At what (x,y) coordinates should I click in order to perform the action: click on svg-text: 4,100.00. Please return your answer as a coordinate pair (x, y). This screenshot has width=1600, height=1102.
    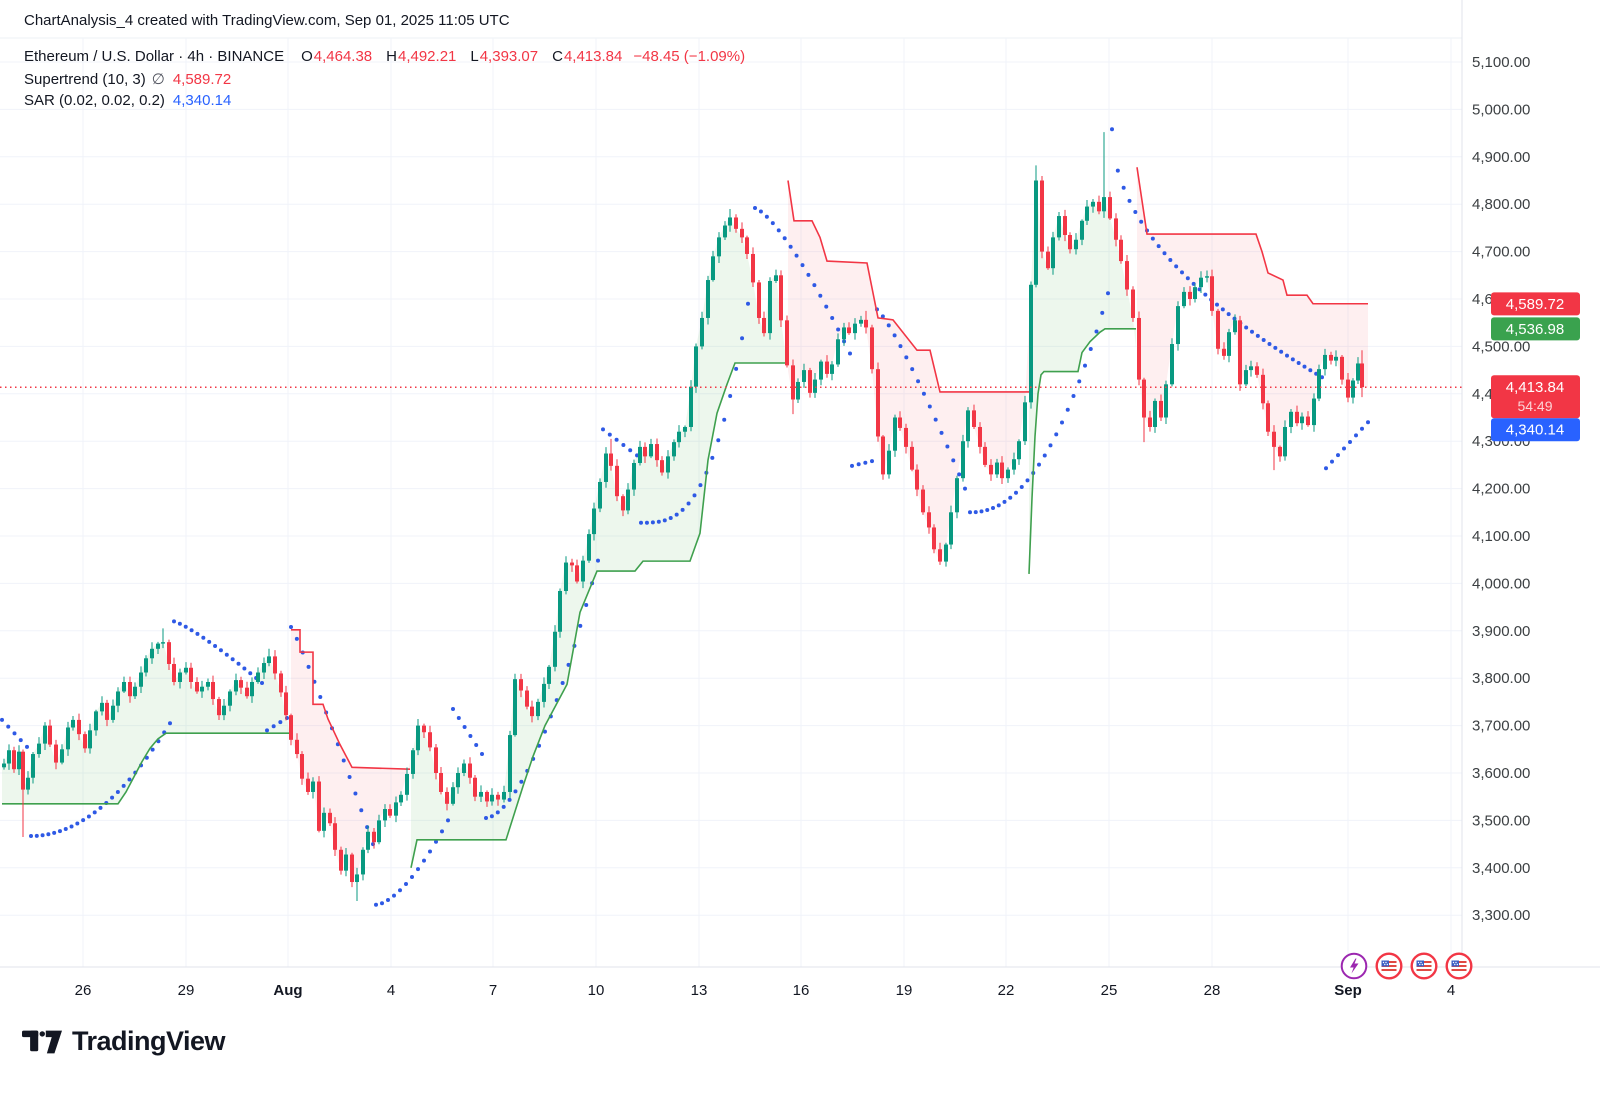
    Looking at the image, I should click on (1501, 536).